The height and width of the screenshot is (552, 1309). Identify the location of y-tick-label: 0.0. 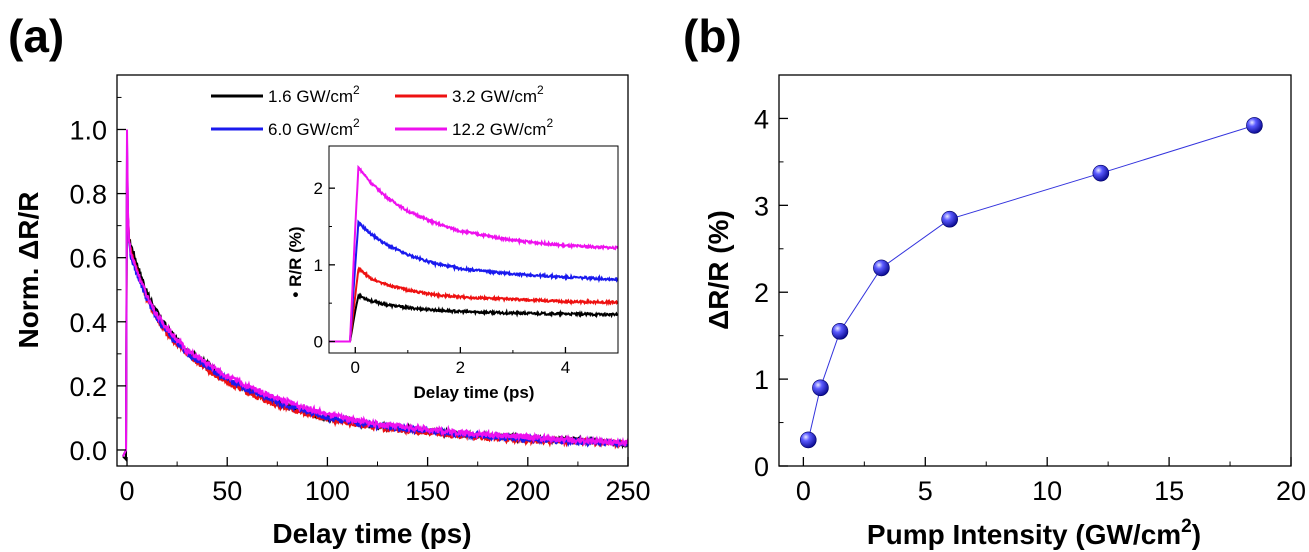
(88, 451).